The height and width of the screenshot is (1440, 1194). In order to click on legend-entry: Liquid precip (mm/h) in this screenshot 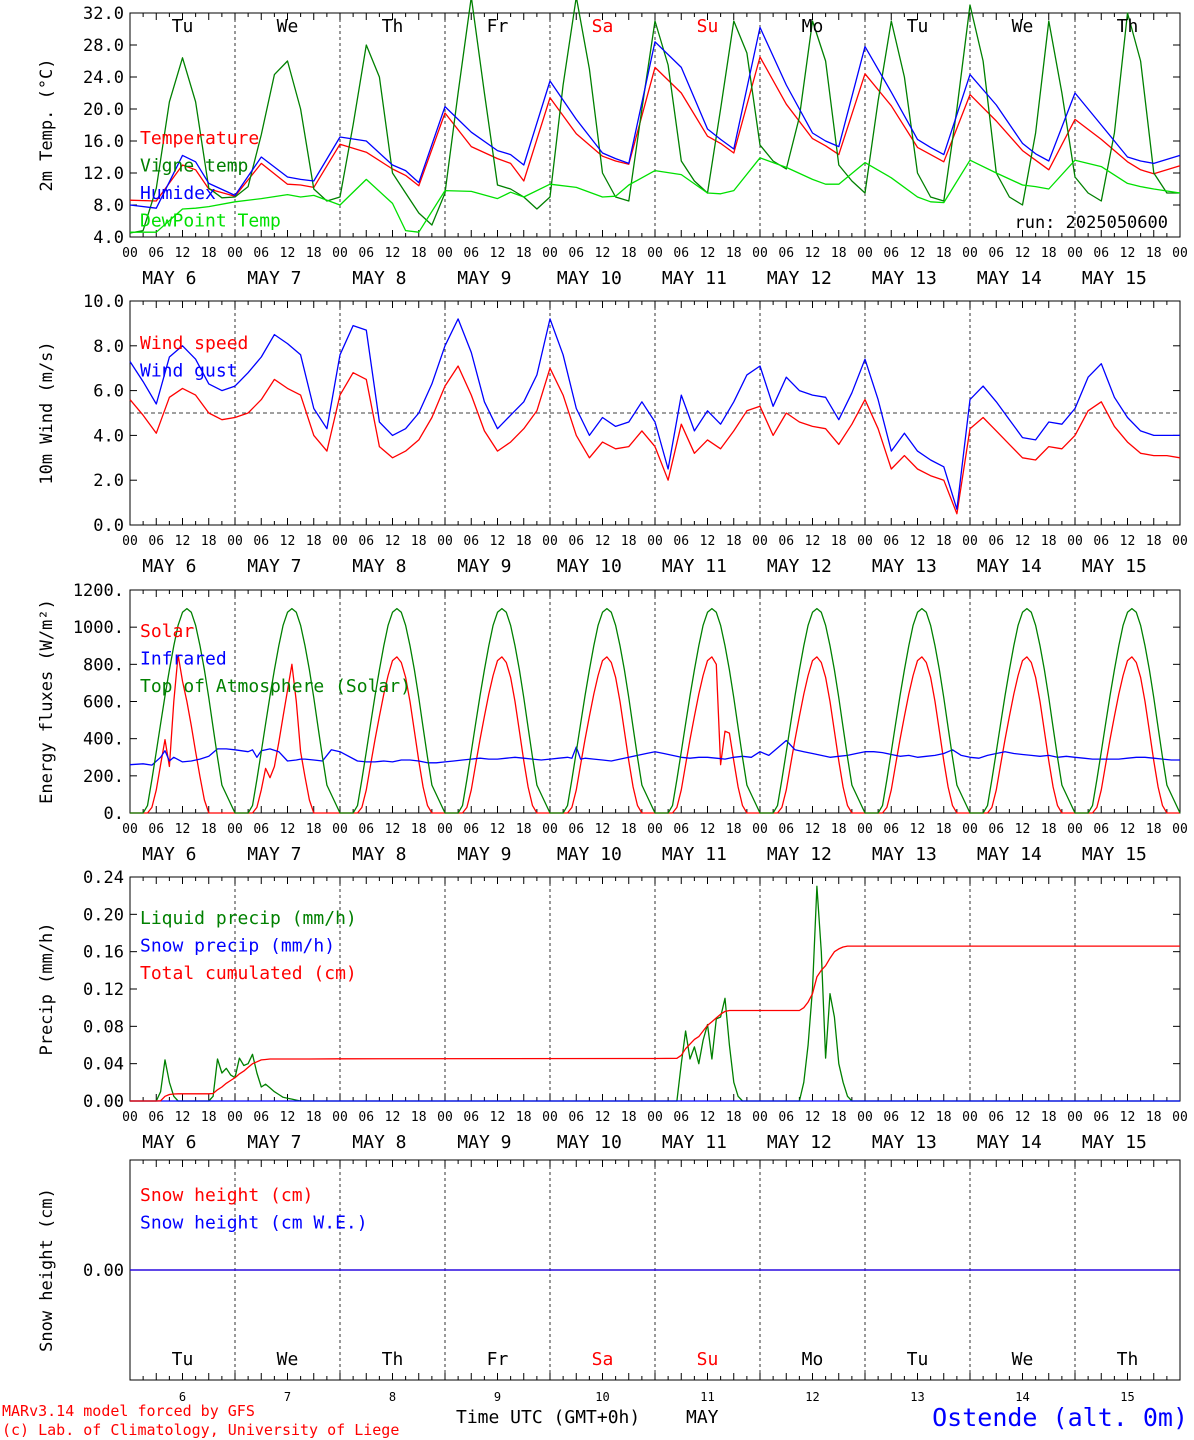, I will do `click(248, 918)`.